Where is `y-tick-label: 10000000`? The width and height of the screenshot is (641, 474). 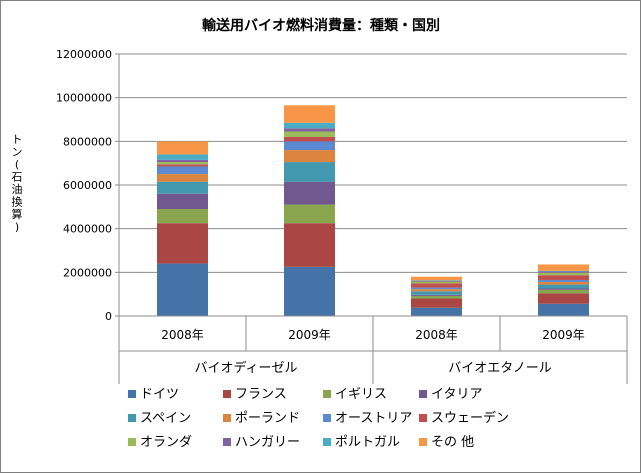 y-tick-label: 10000000 is located at coordinates (84, 98).